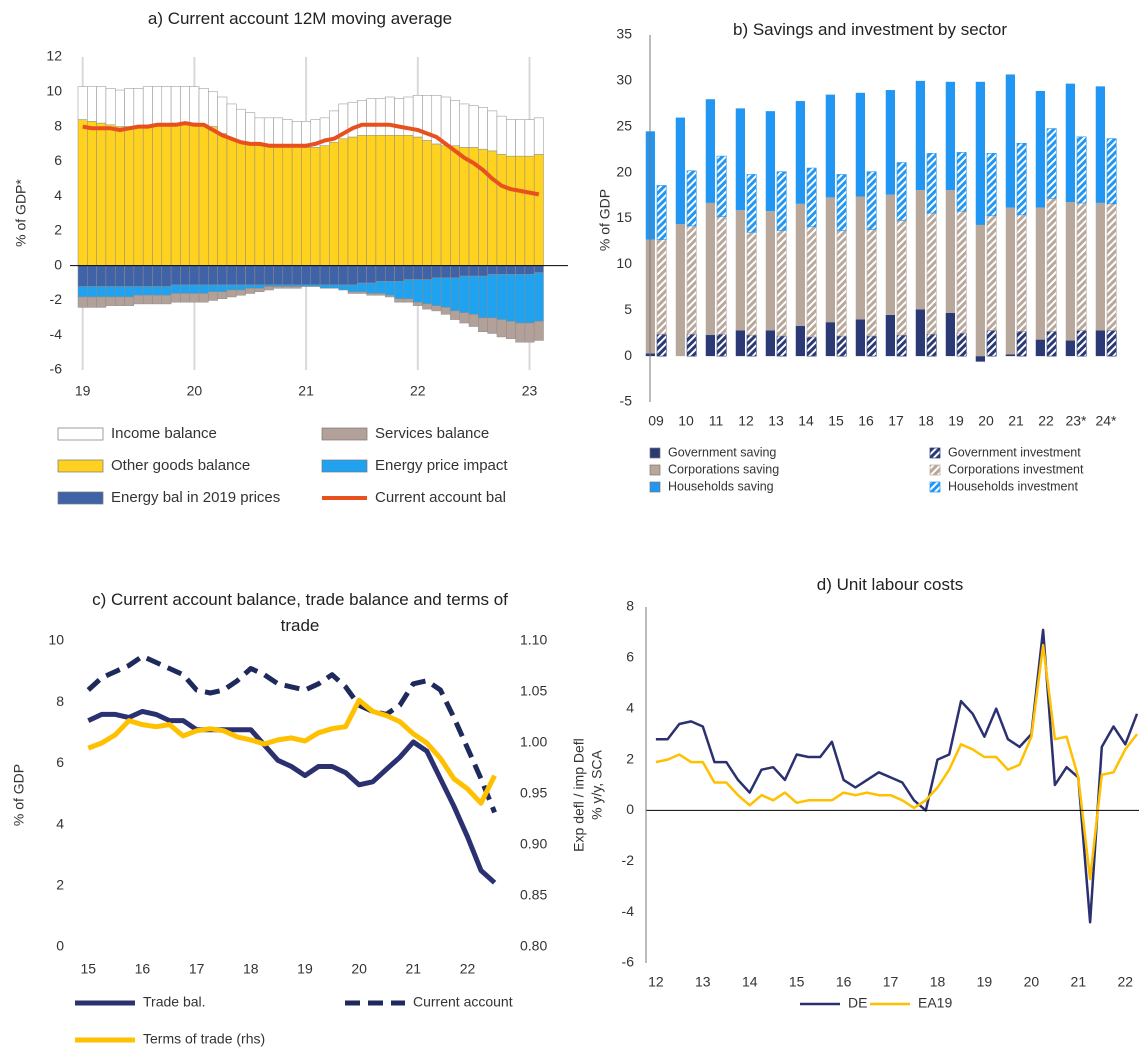 The width and height of the screenshot is (1139, 1053). I want to click on y-axis-label: % y/y, SCA, so click(597, 784).